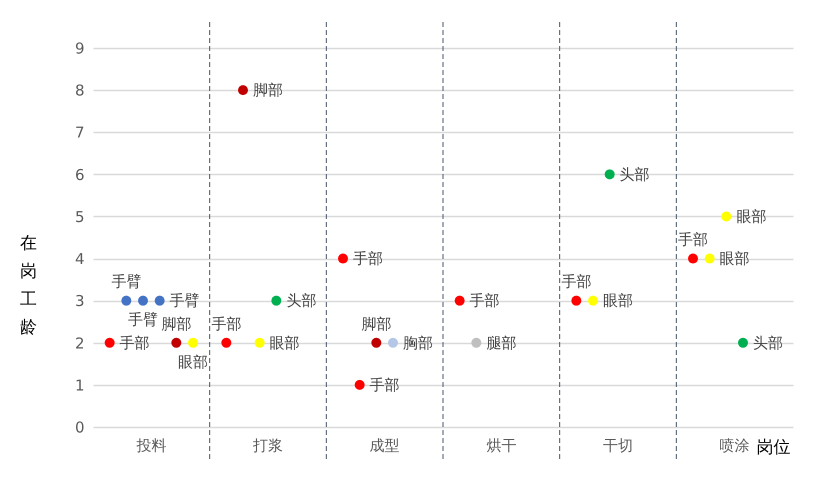 This screenshot has height=480, width=832. I want to click on y-tick-label: 7, so click(79, 133).